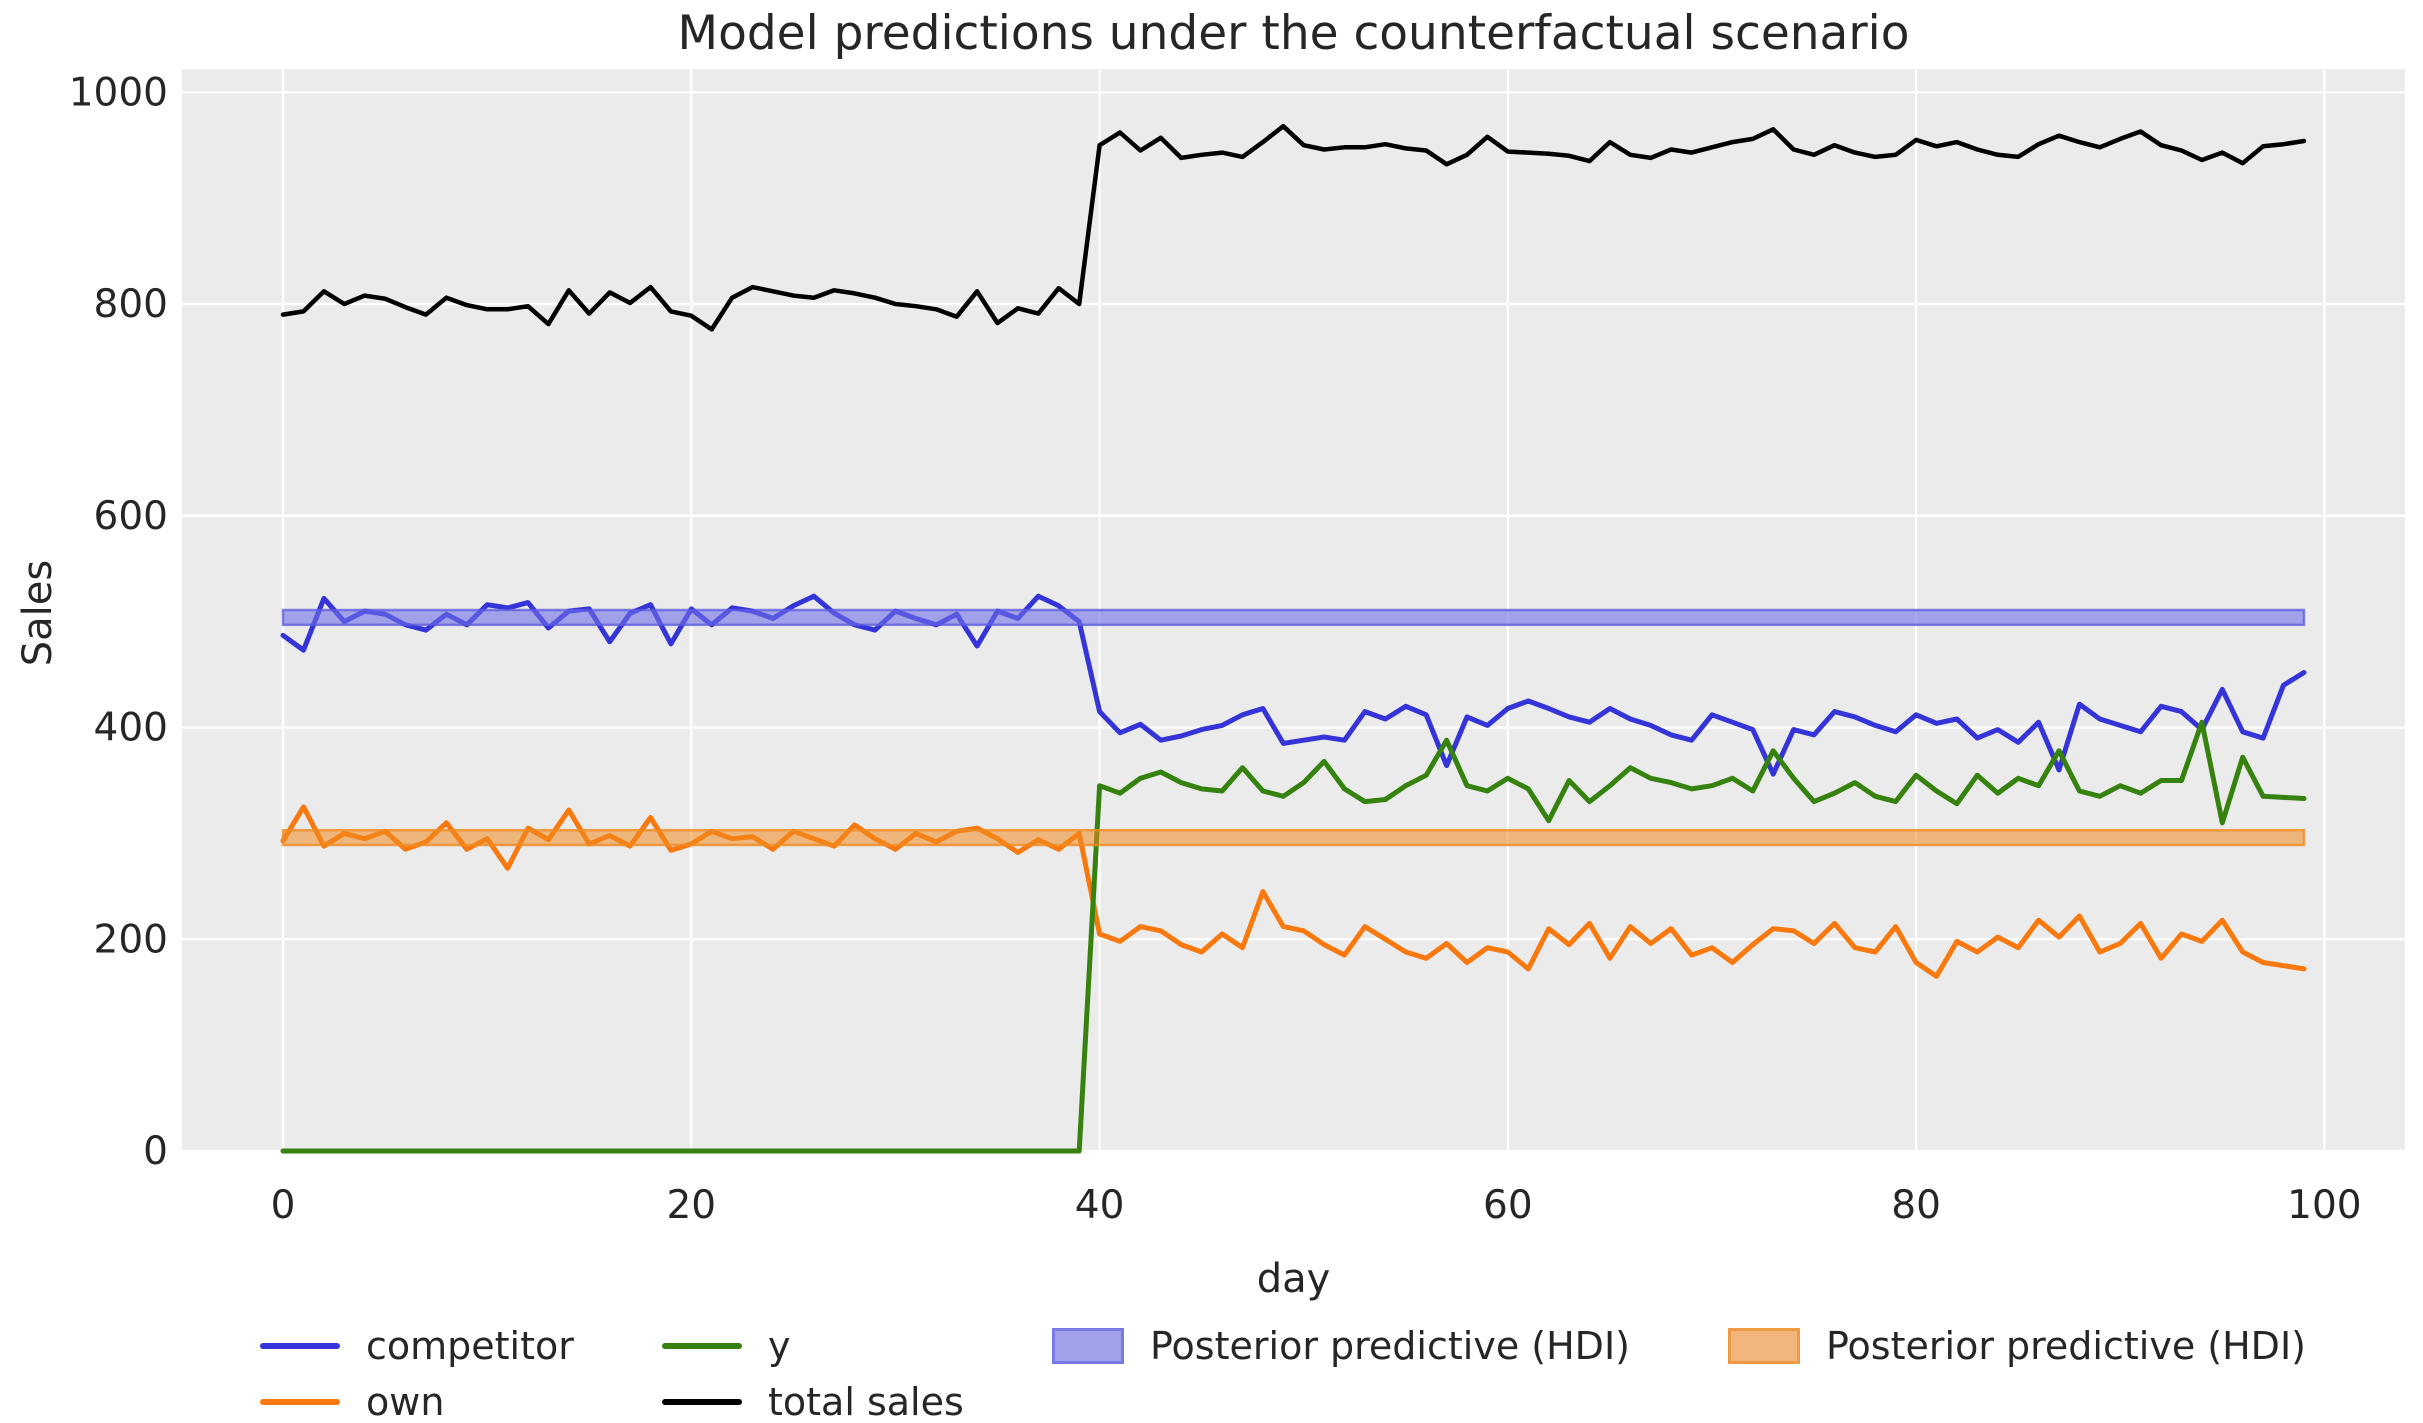 Image resolution: width=2423 pixels, height=1423 pixels. I want to click on legend-label: total sales, so click(866, 1401).